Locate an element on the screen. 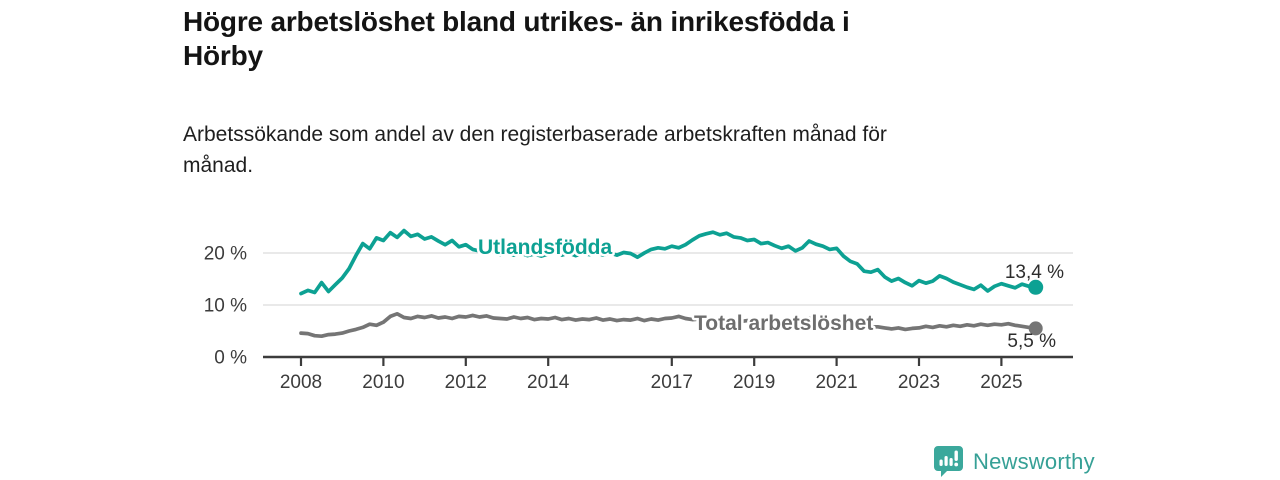 This screenshot has width=1280, height=480. x-tick-label: 2008 is located at coordinates (301, 382).